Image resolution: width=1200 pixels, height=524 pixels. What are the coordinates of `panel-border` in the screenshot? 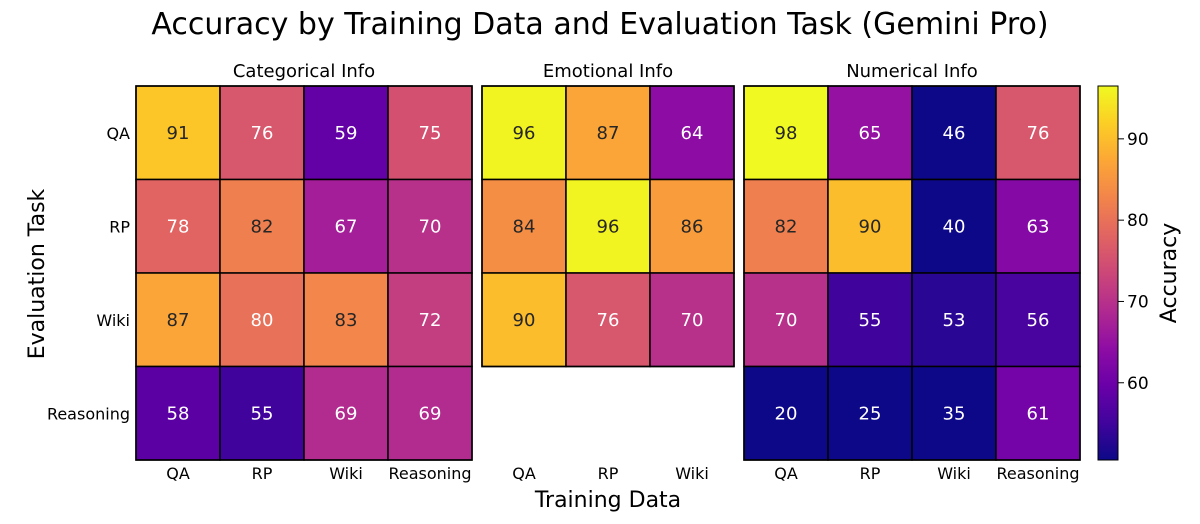 It's located at (608, 226).